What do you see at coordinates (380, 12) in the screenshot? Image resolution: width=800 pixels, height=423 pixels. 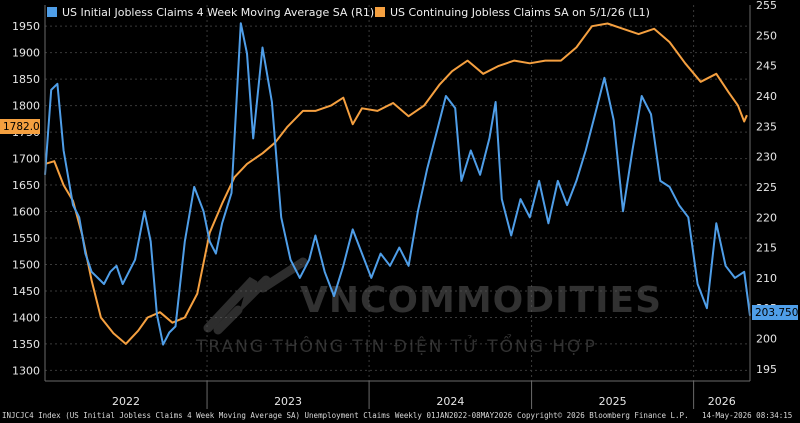 I see `legend-swatch-orange` at bounding box center [380, 12].